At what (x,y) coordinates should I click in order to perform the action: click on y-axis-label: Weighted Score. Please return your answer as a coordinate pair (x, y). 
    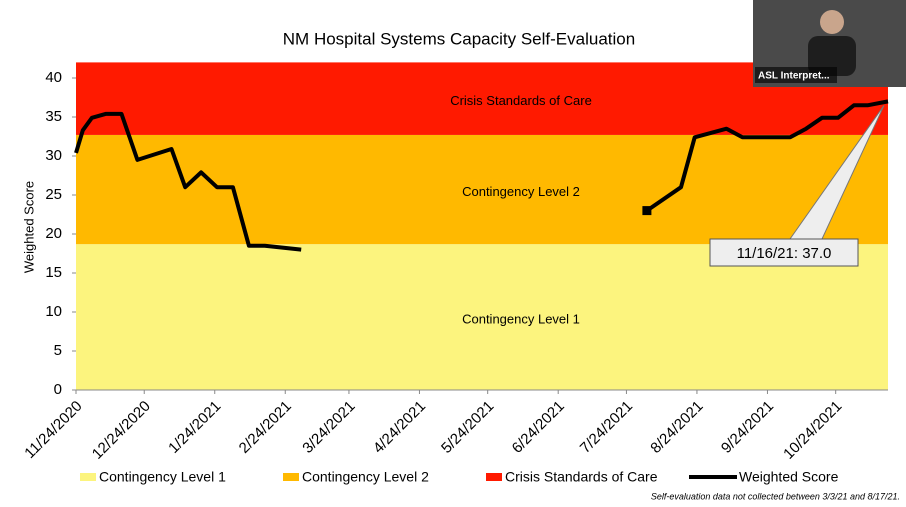
    Looking at the image, I should click on (28, 227).